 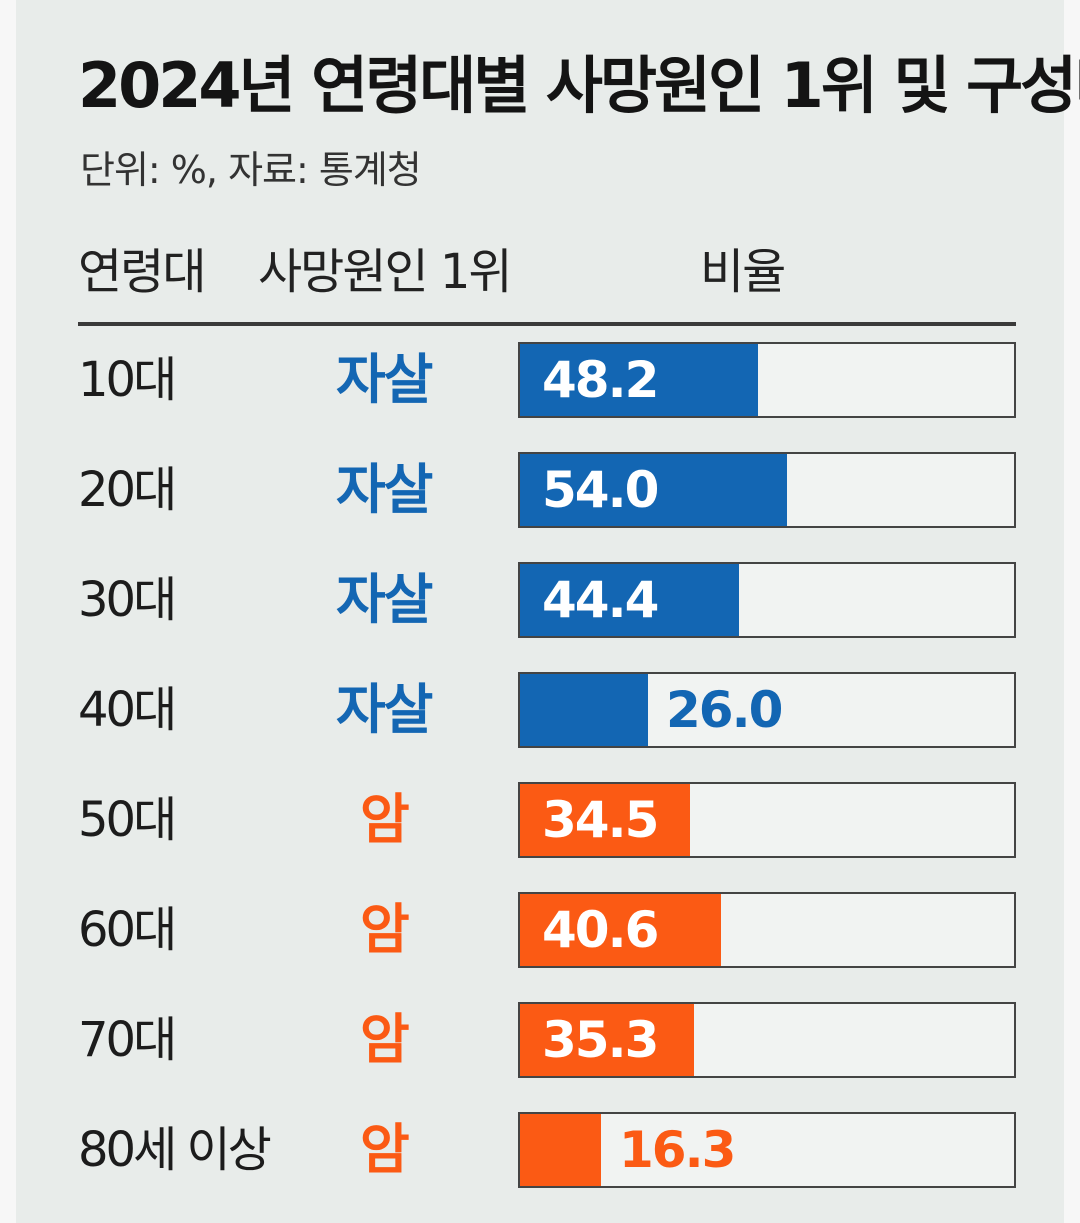 What do you see at coordinates (251, 170) in the screenshot?
I see `chart-subtitle: 단위: %, 자료: 통계청` at bounding box center [251, 170].